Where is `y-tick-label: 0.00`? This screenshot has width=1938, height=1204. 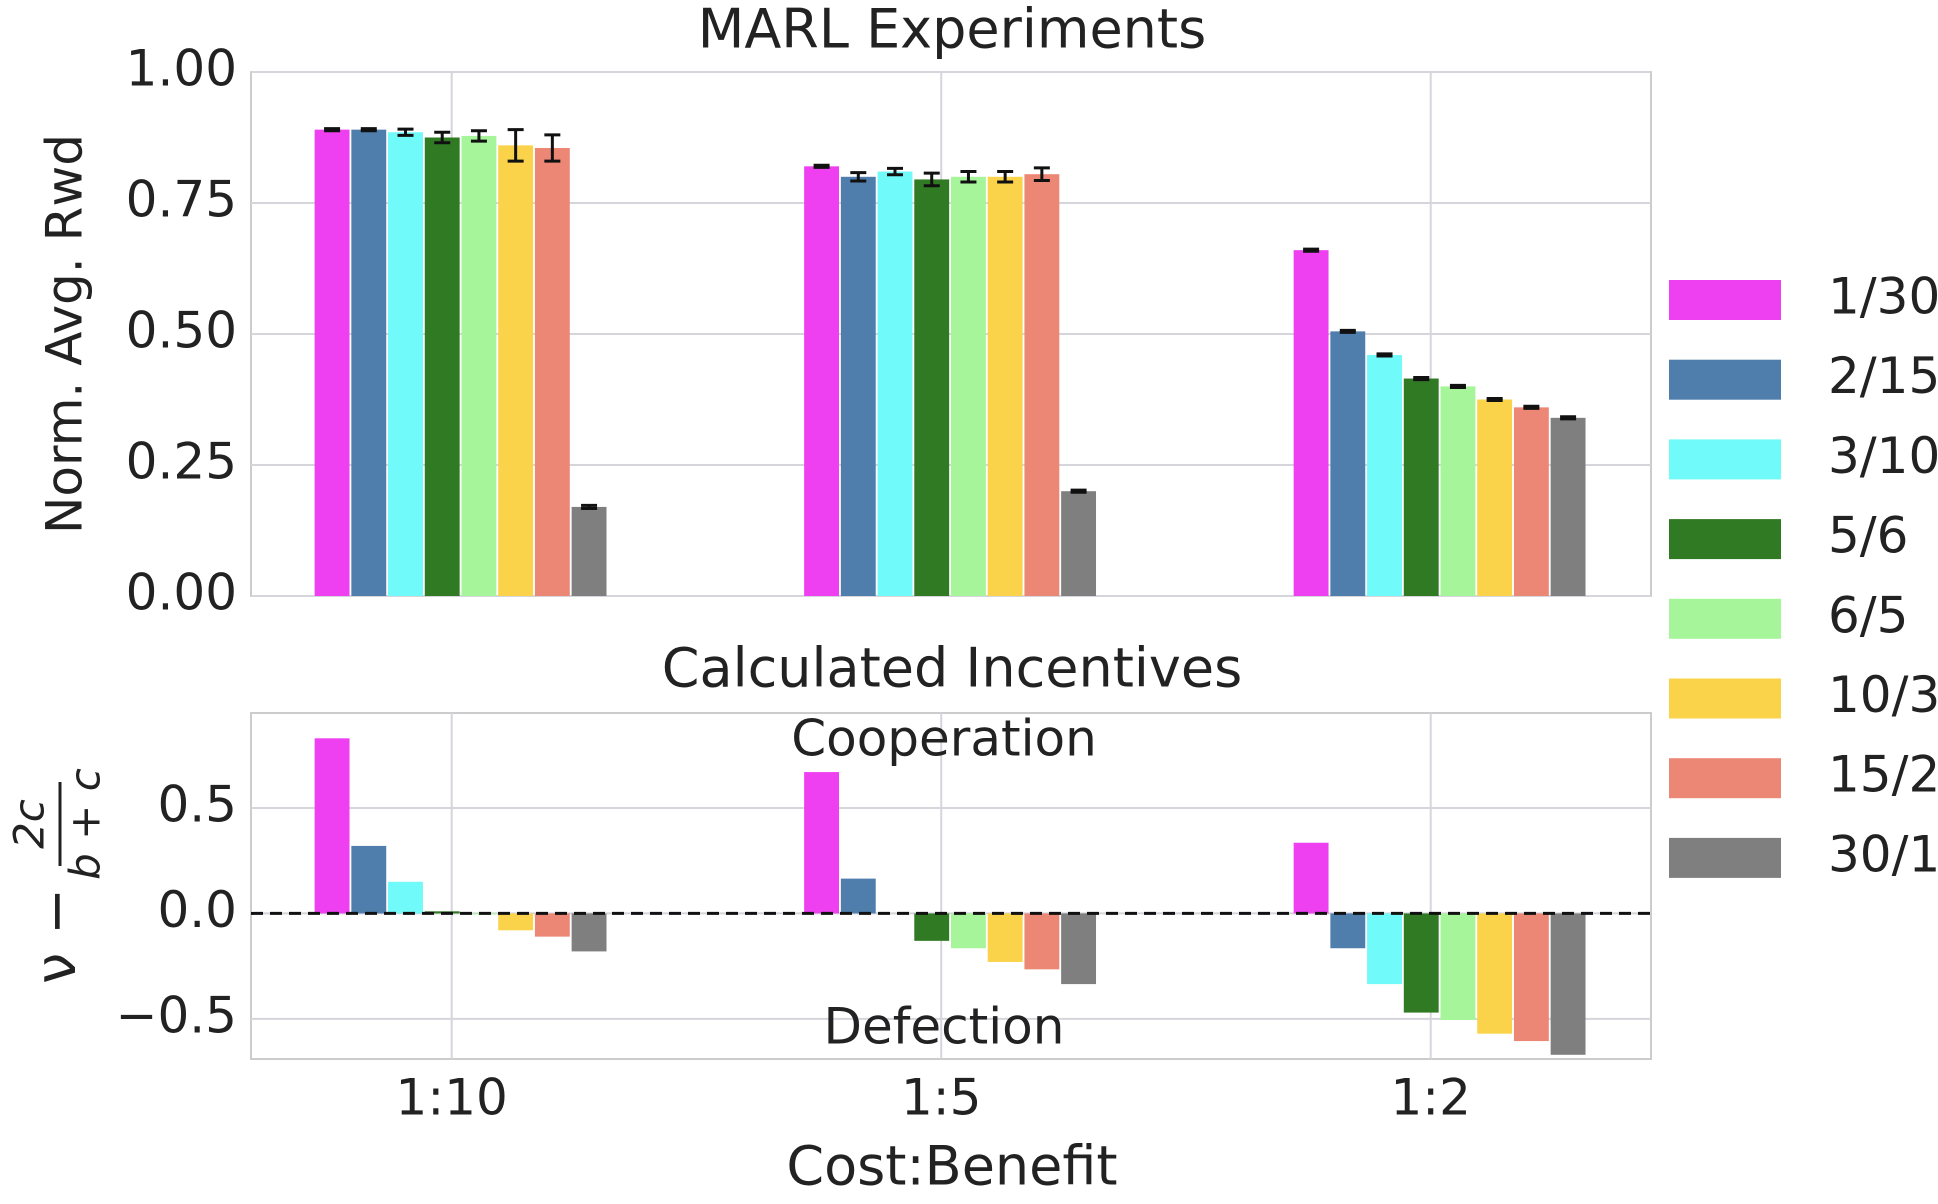 y-tick-label: 0.00 is located at coordinates (181, 593).